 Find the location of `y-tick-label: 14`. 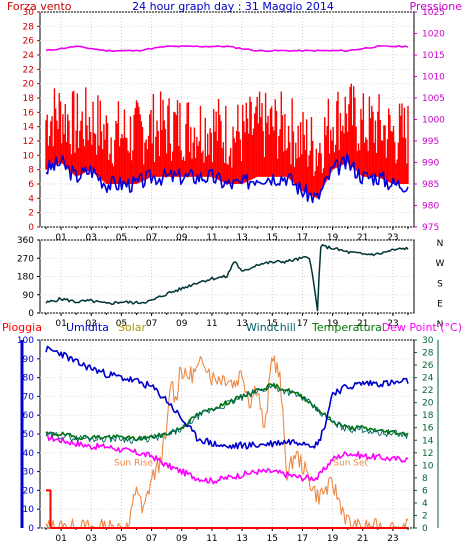

y-tick-label: 14 is located at coordinates (29, 128).